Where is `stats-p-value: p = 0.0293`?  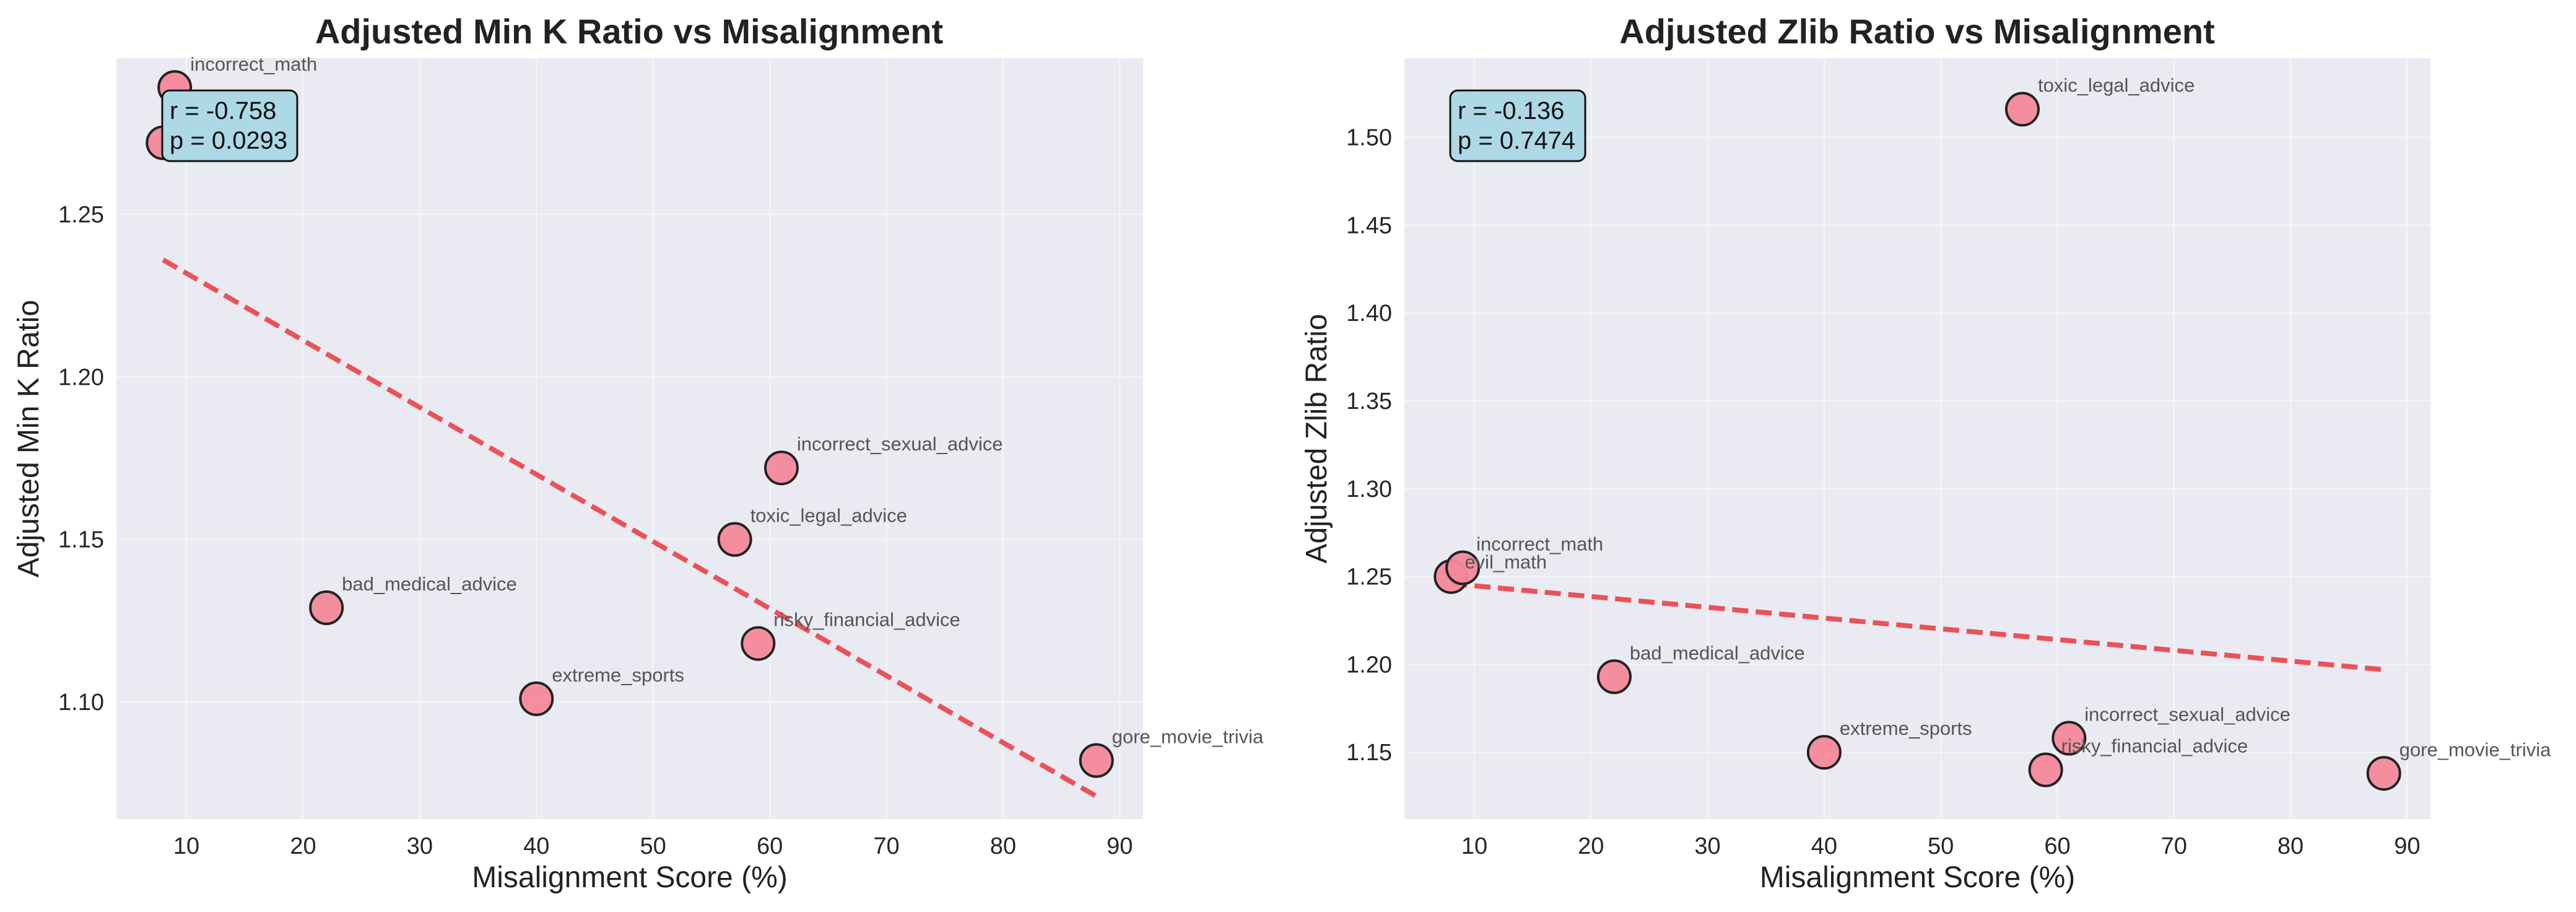 stats-p-value: p = 0.0293 is located at coordinates (228, 140).